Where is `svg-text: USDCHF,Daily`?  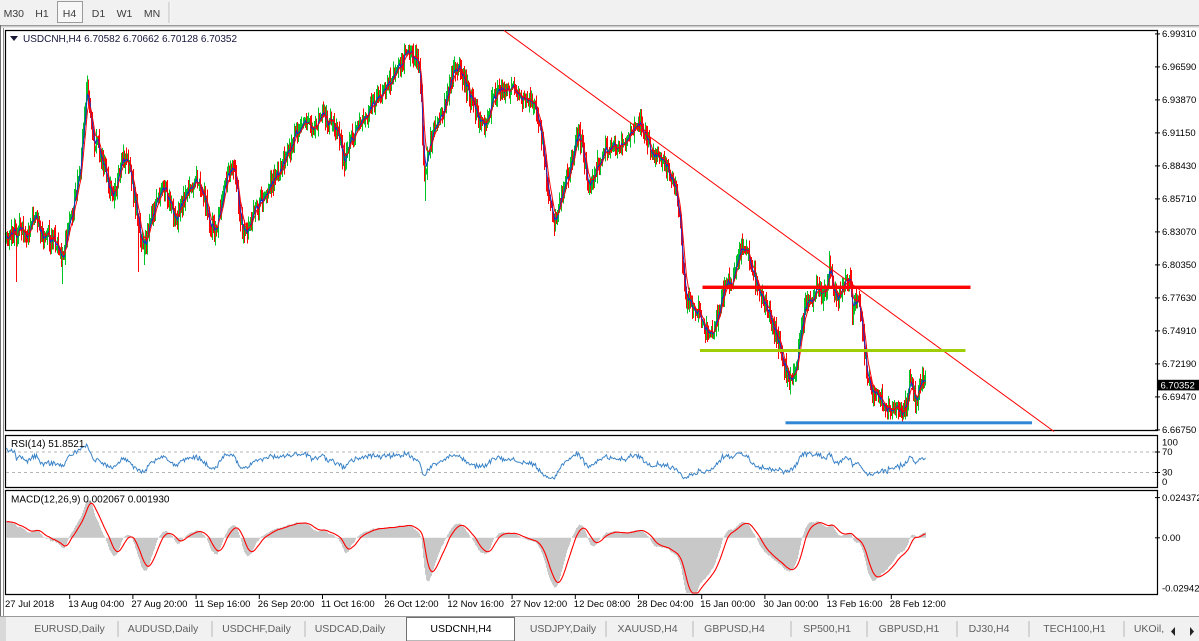
svg-text: USDCHF,Daily is located at coordinates (257, 629).